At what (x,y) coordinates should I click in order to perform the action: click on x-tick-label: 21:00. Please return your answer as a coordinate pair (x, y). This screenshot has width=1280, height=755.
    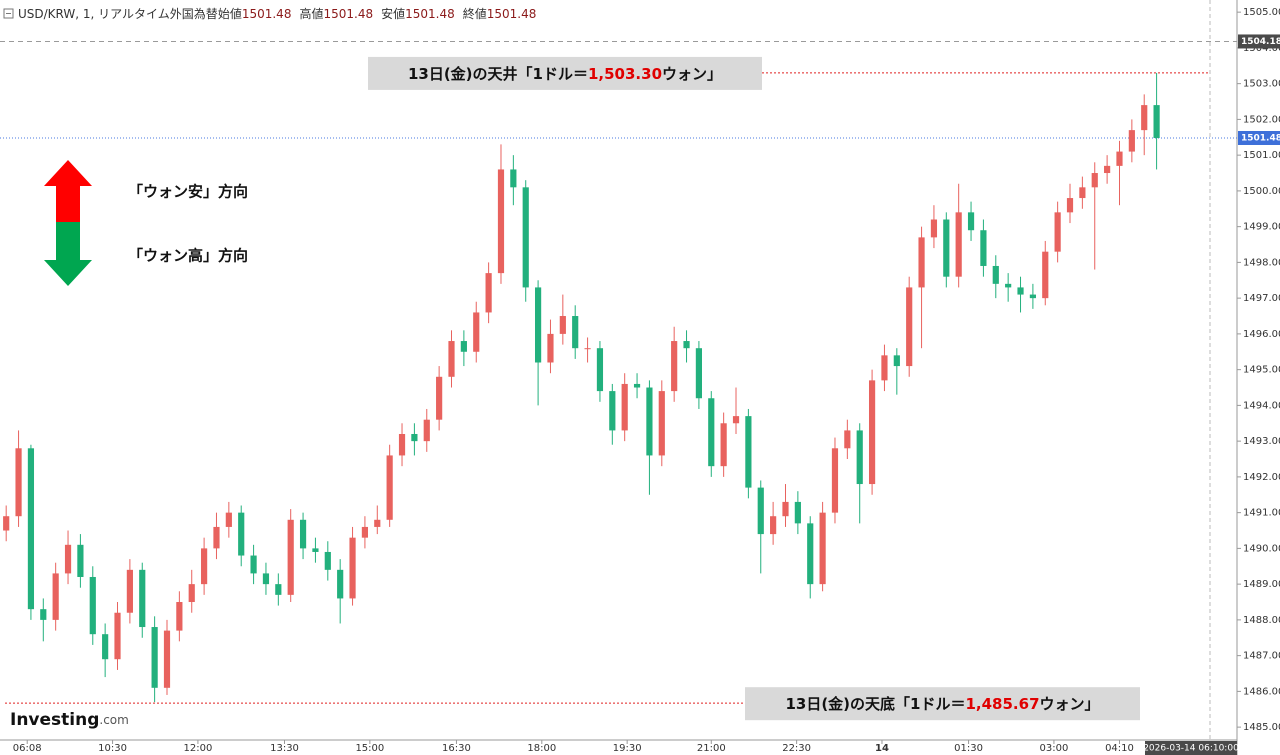
    Looking at the image, I should click on (711, 748).